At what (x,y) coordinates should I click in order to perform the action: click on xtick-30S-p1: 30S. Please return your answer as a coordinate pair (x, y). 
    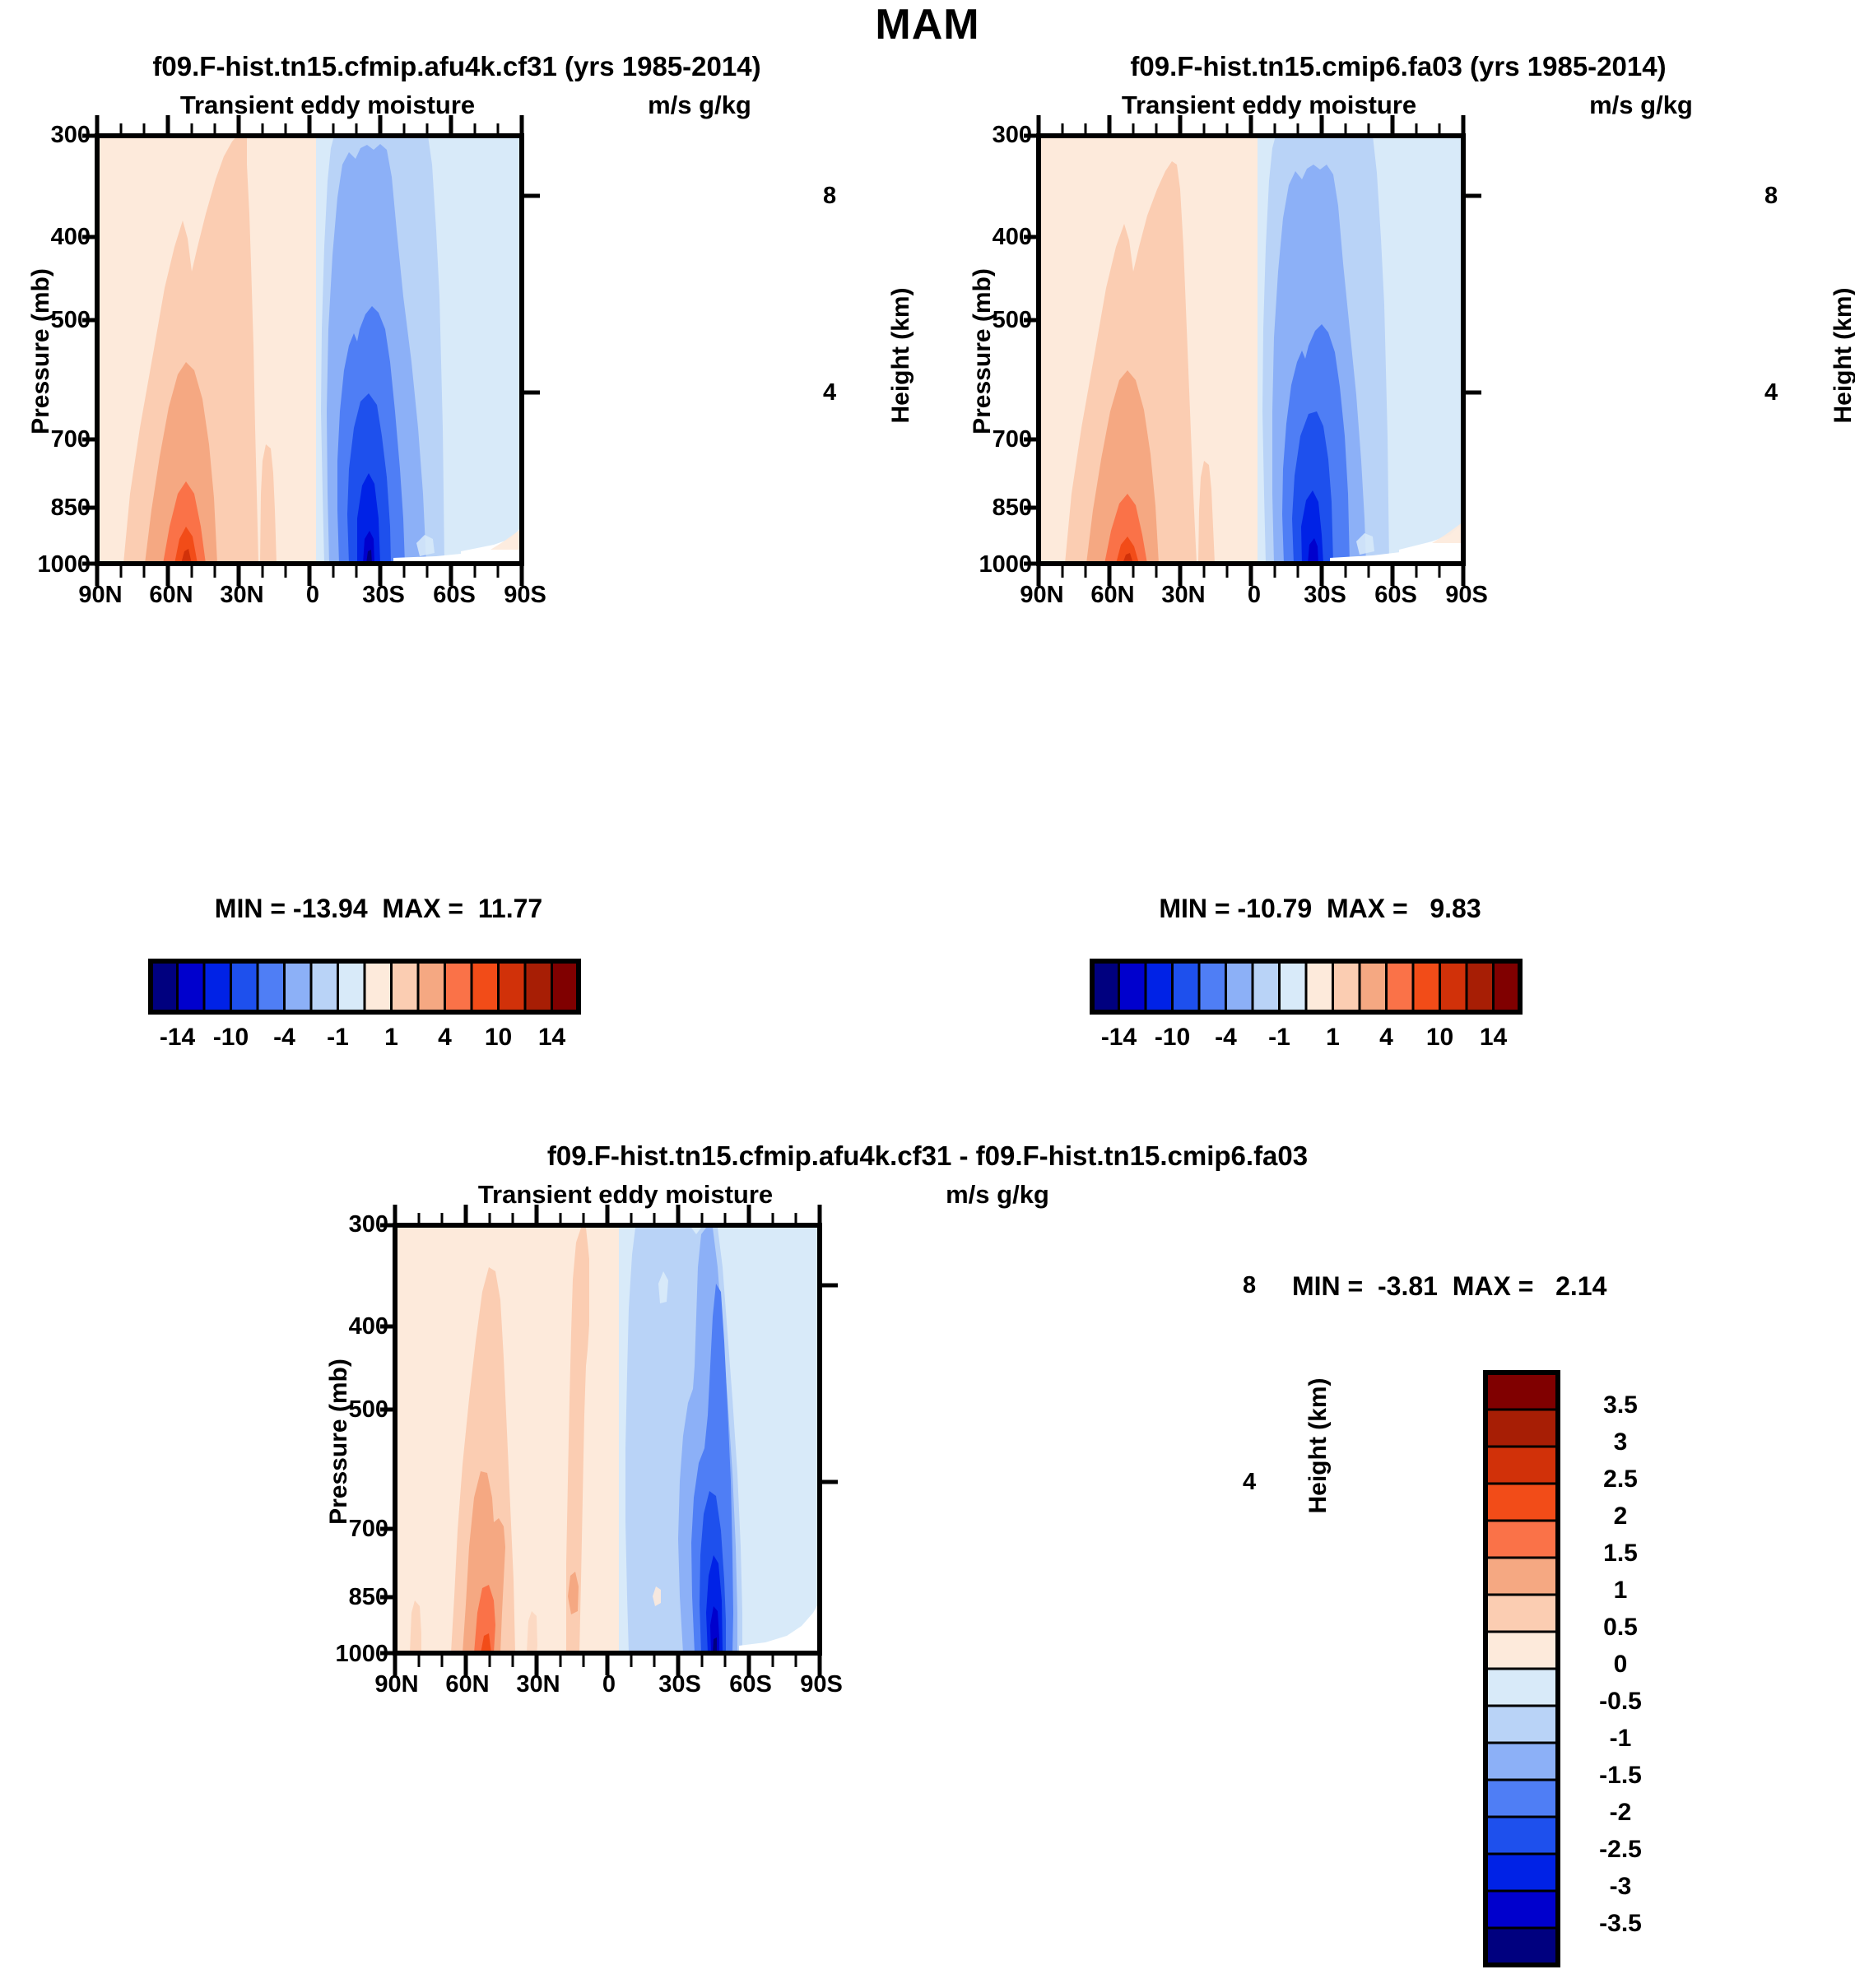
    Looking at the image, I should click on (383, 595).